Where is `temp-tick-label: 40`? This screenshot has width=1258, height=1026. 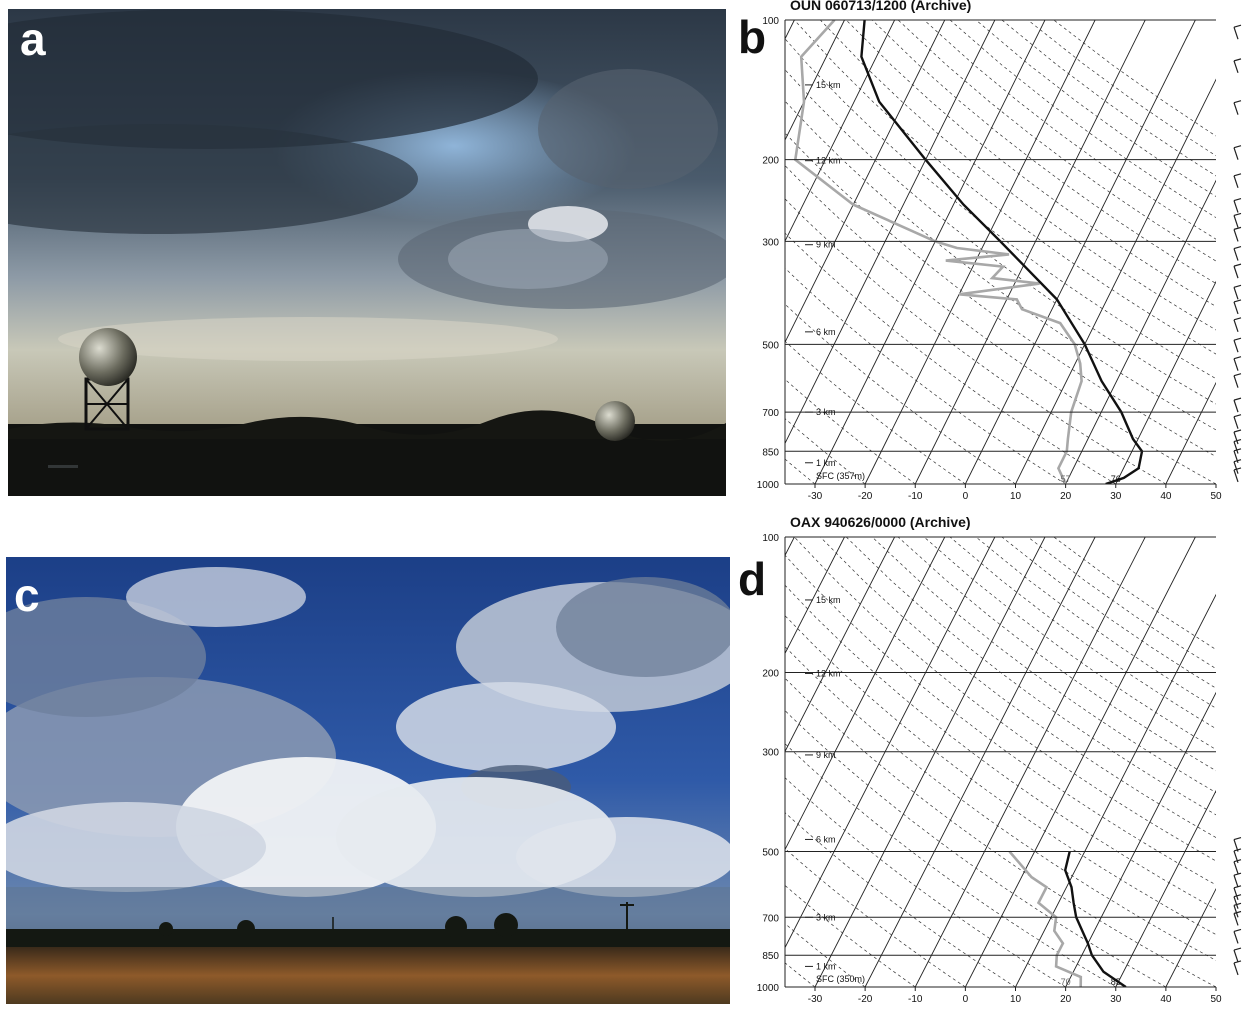
temp-tick-label: 40 is located at coordinates (1166, 999).